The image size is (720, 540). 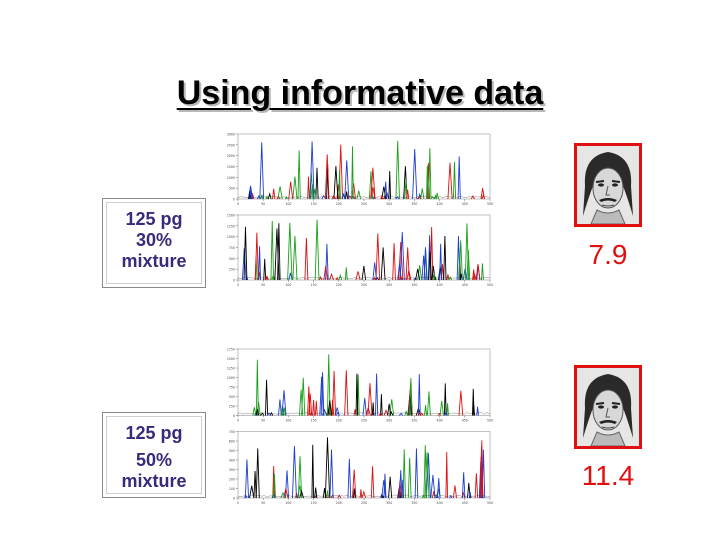 I want to click on x-tick-label: 0, so click(x=238, y=421).